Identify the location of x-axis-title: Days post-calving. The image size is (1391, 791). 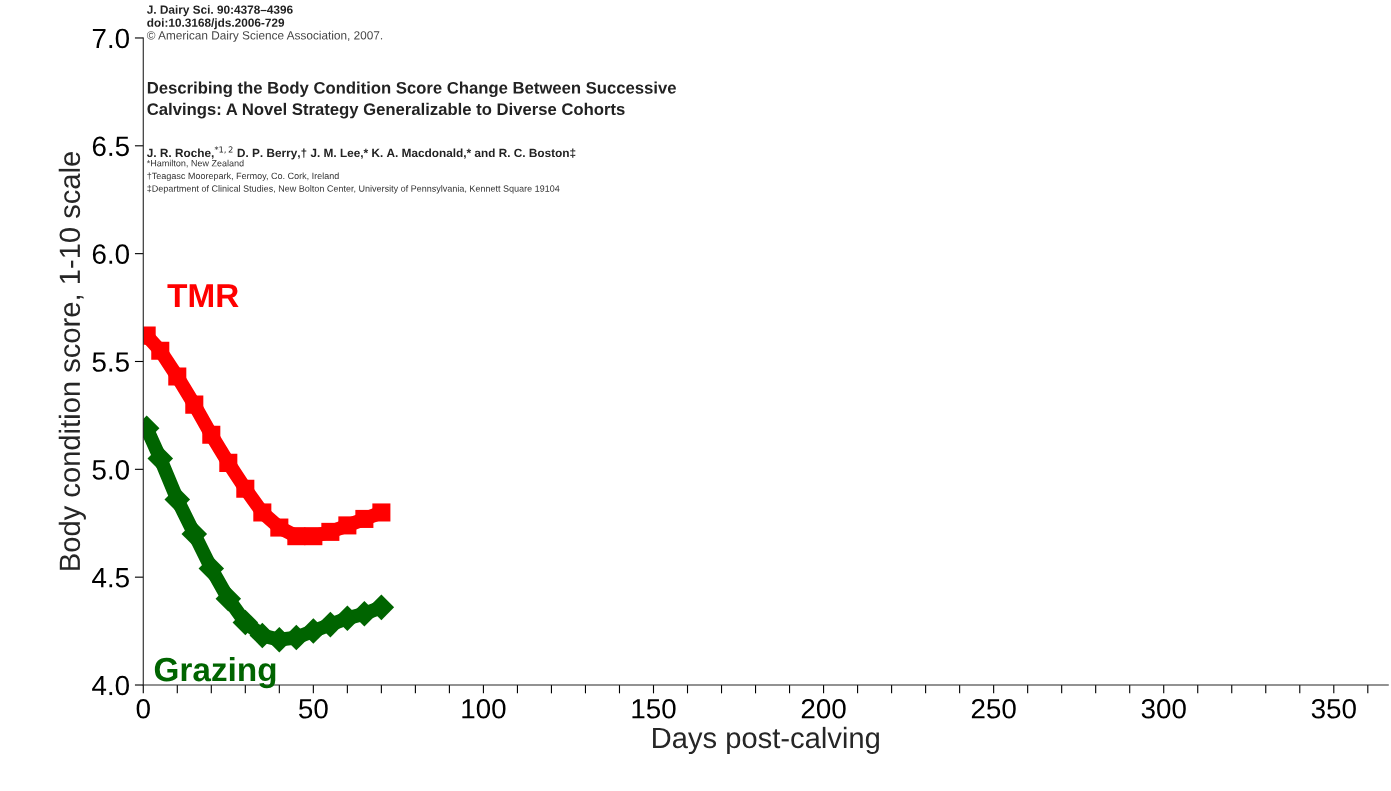
(766, 740).